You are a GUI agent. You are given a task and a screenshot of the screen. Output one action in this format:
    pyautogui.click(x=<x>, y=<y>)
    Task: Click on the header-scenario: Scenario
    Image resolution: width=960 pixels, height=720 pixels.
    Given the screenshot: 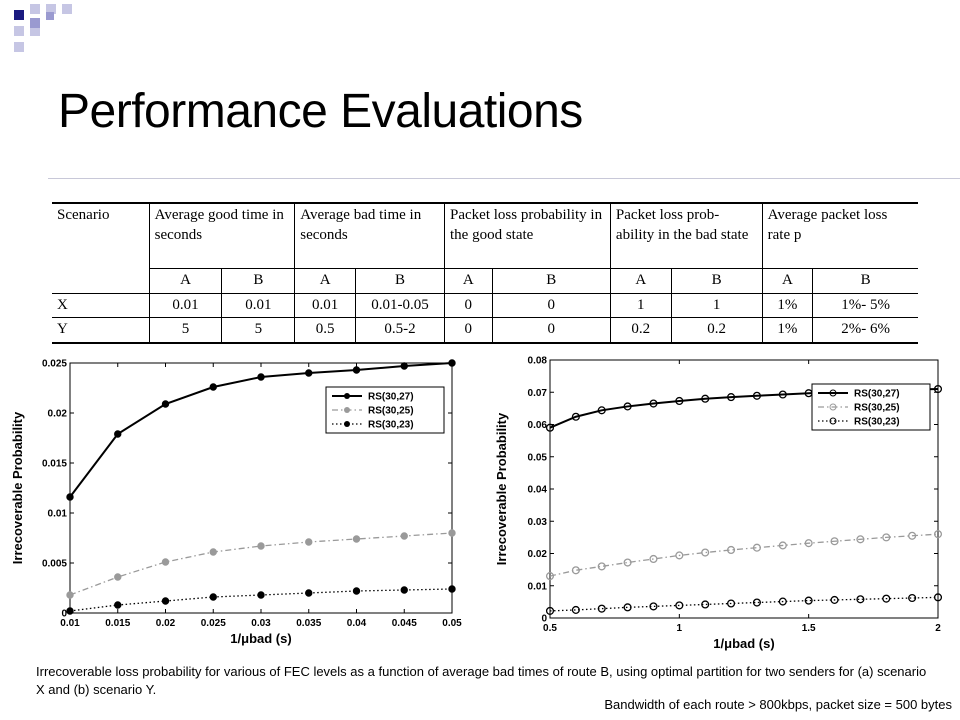 What is the action you would take?
    pyautogui.click(x=101, y=248)
    